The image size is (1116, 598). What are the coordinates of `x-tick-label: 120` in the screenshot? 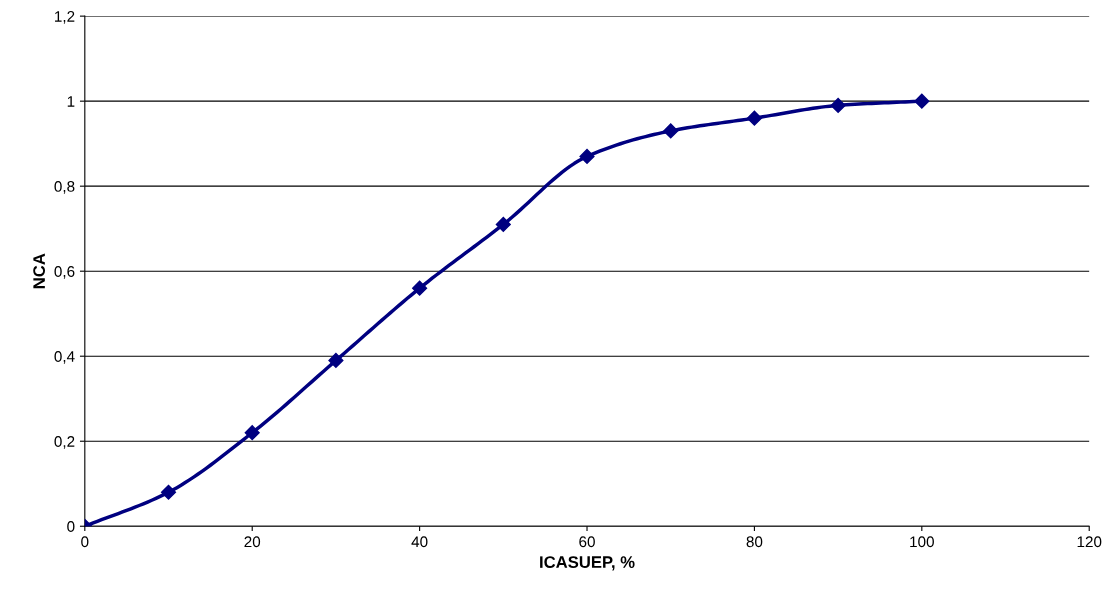 It's located at (1089, 542).